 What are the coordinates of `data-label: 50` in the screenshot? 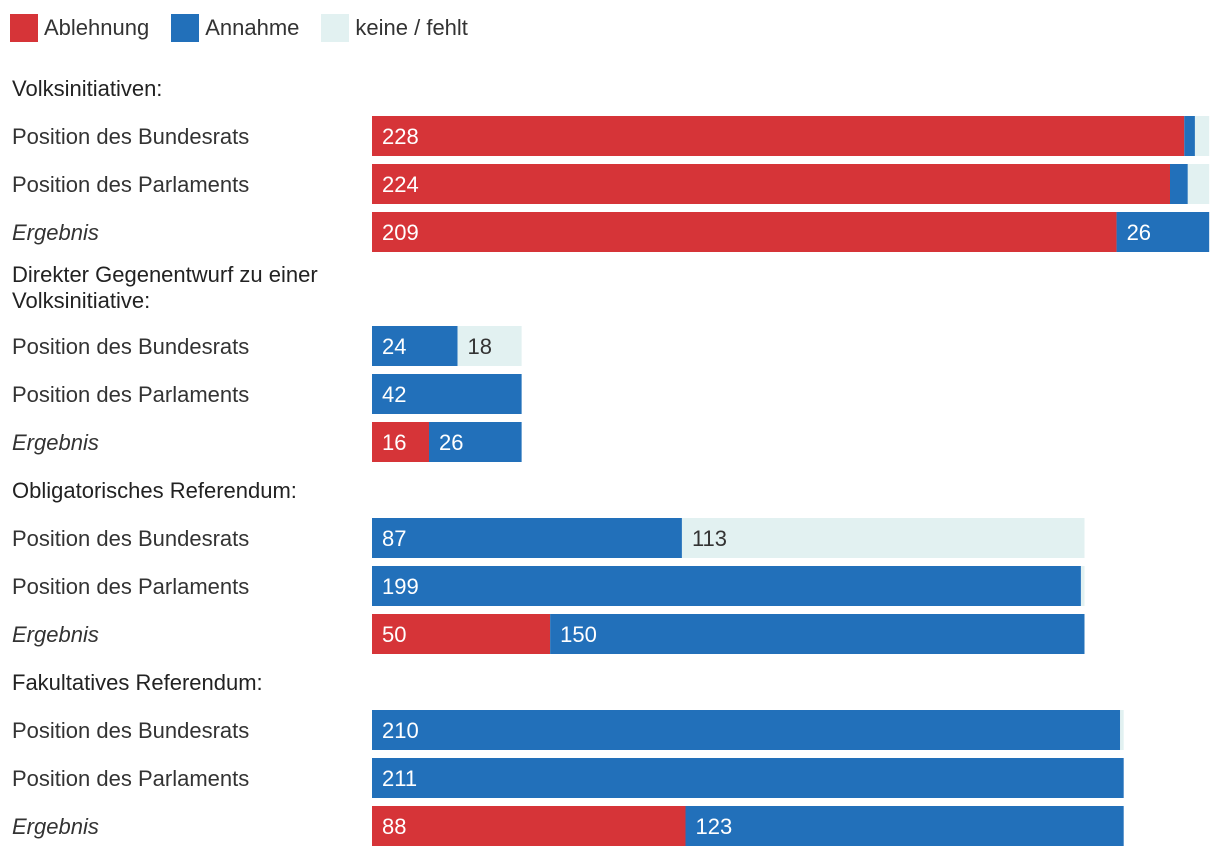 It's located at (394, 634).